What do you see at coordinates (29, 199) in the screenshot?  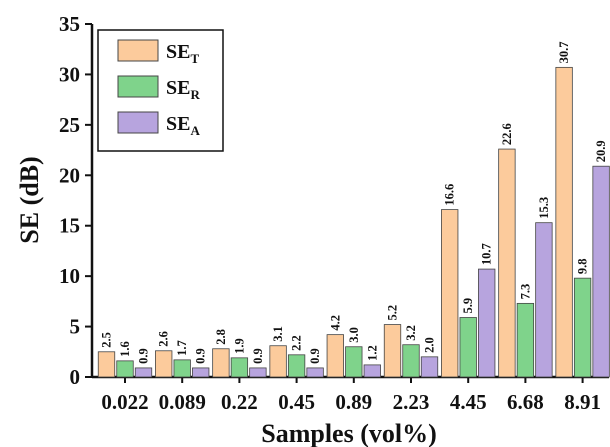 I see `y-axis-title: SE (dB)` at bounding box center [29, 199].